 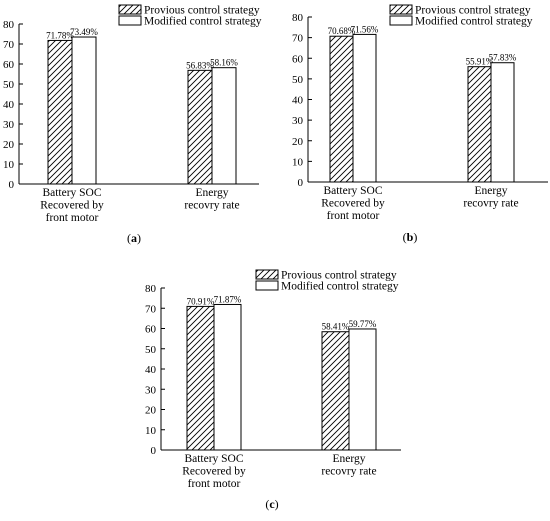 I want to click on data-label: 73.49%, so click(x=84, y=32).